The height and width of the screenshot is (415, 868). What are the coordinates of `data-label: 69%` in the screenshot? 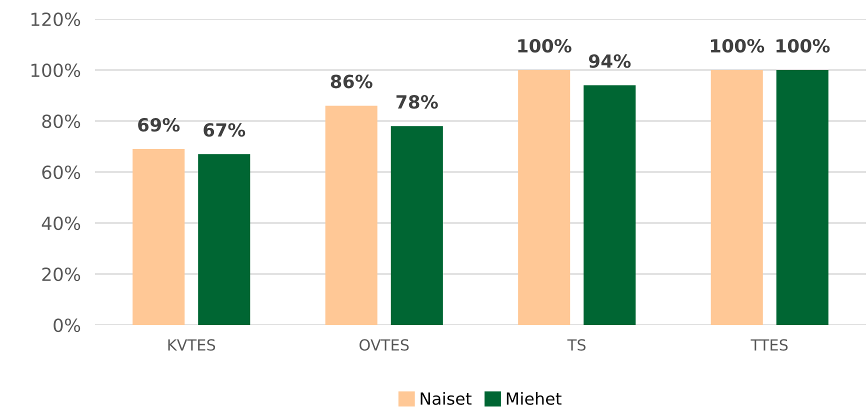 It's located at (159, 125).